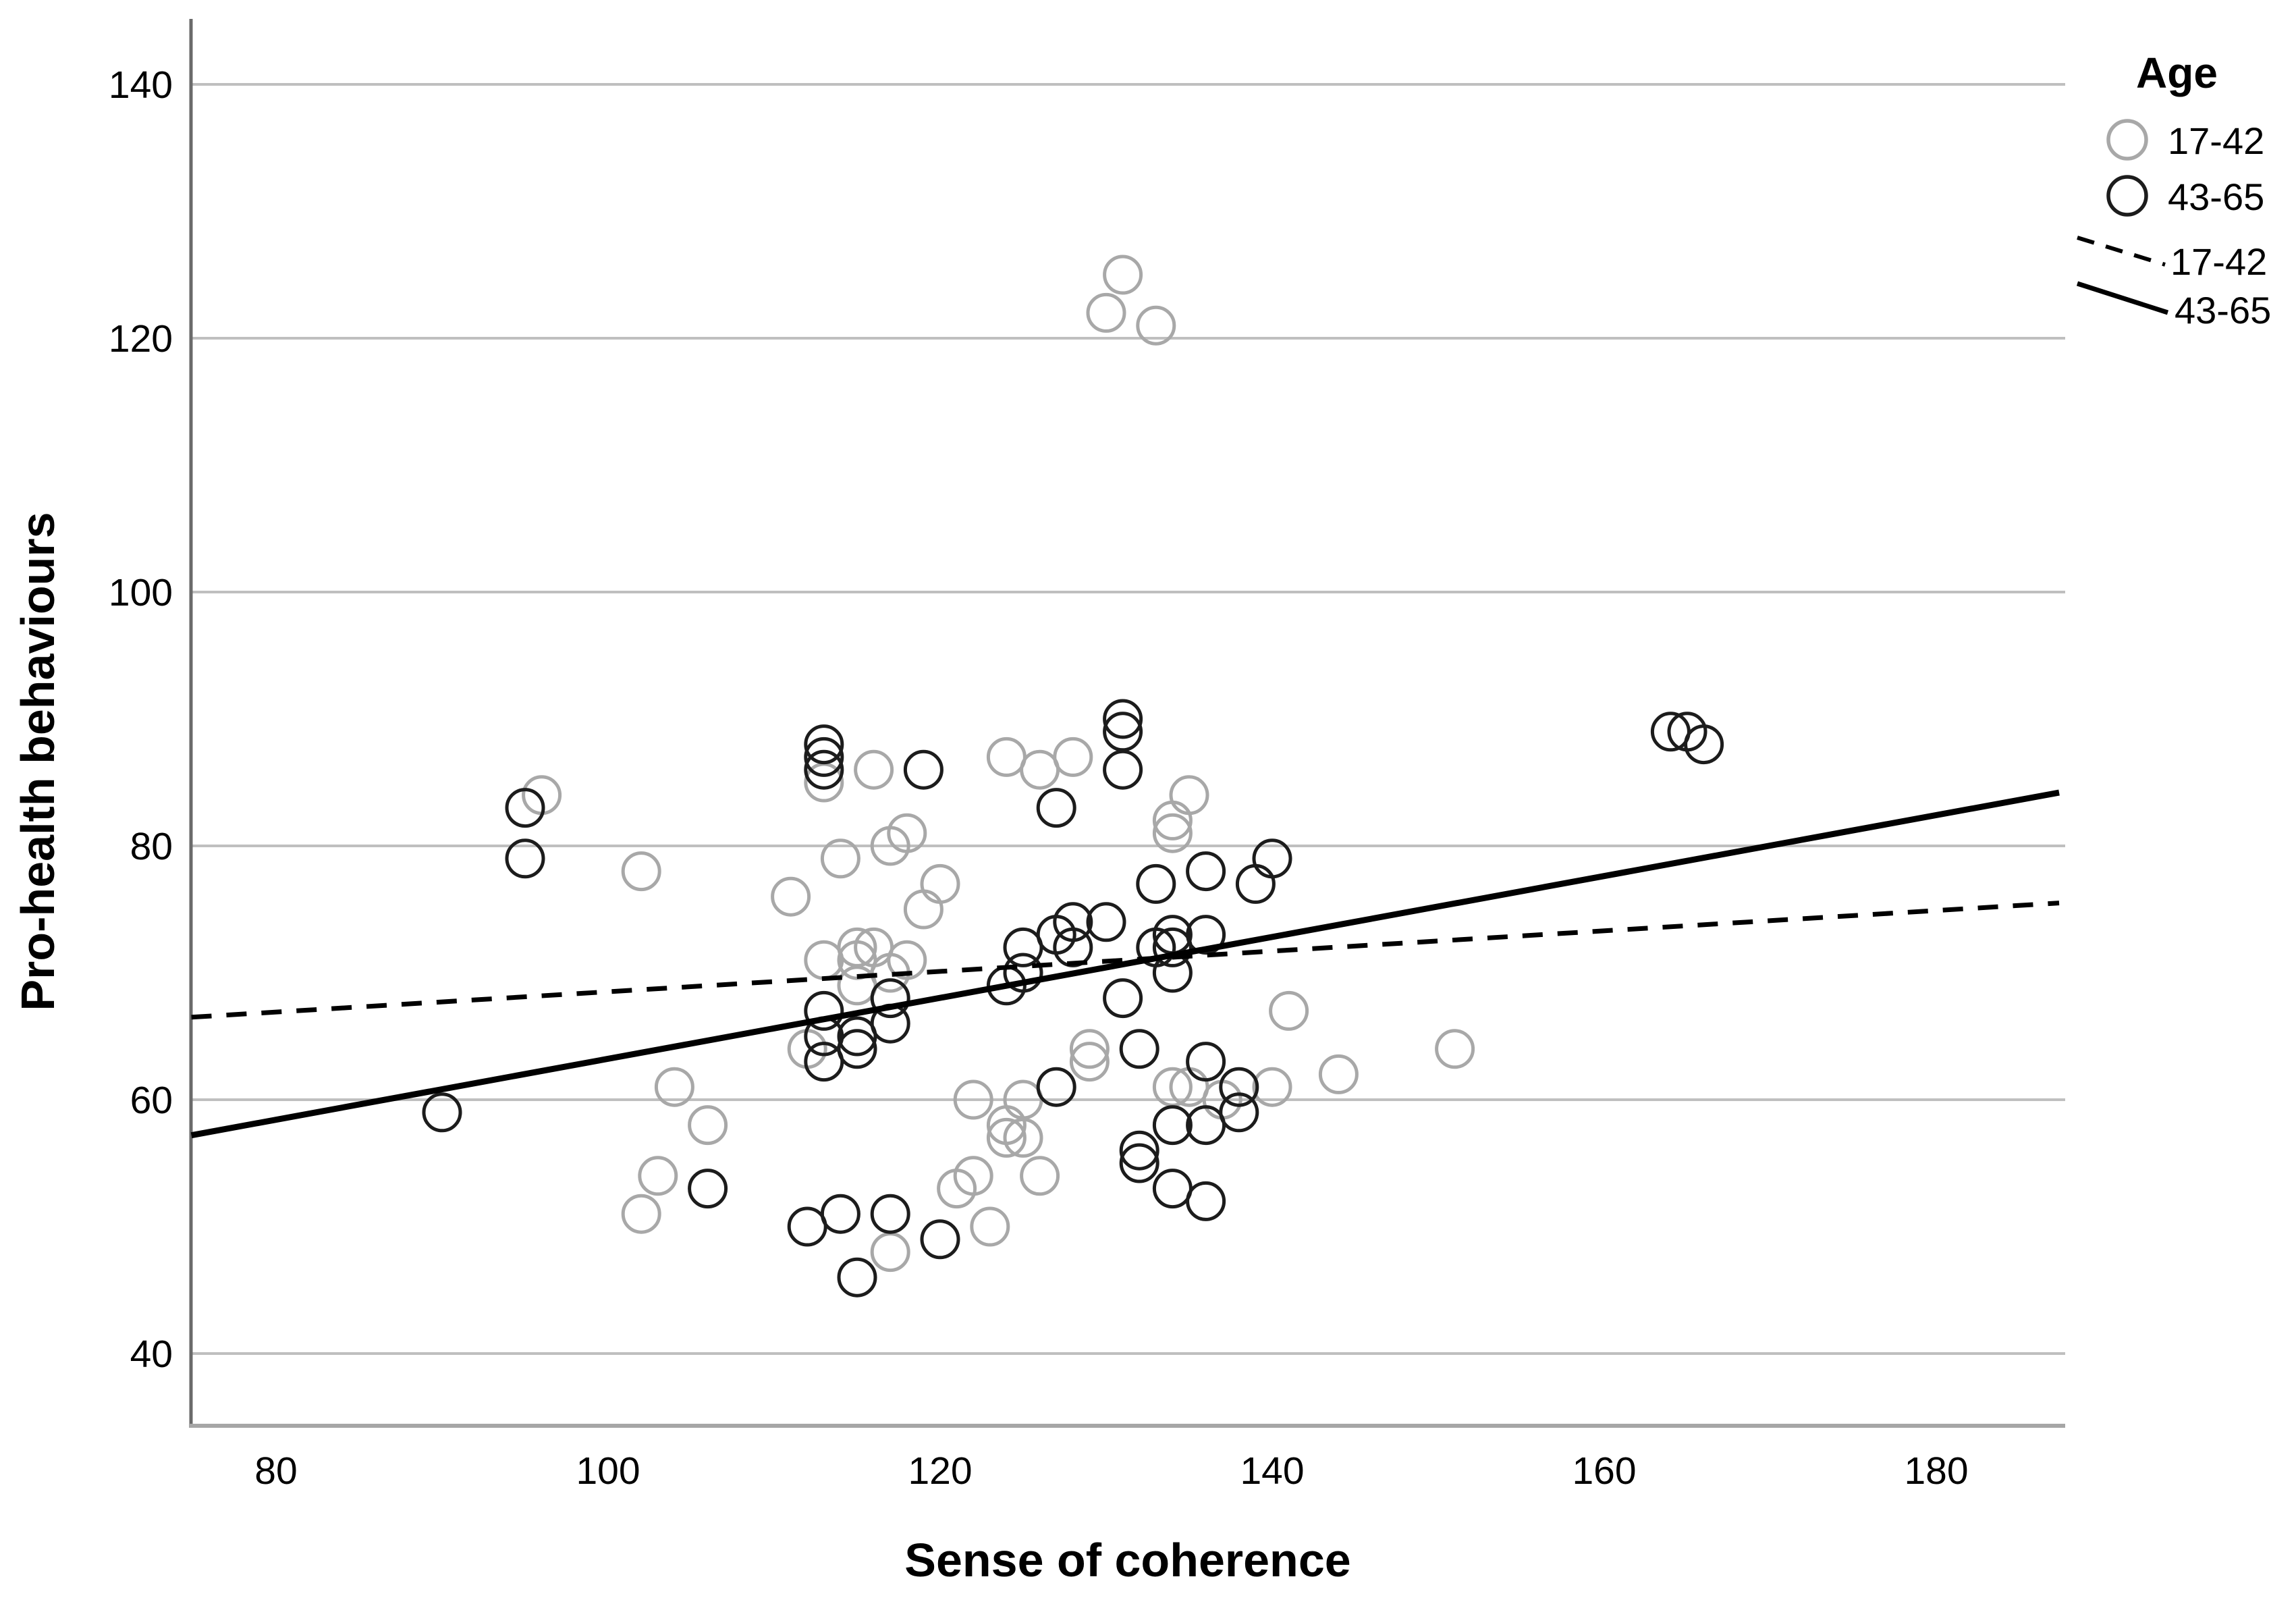 This screenshot has width=2296, height=1604. What do you see at coordinates (2127, 140) in the screenshot?
I see `legend-circle-17-42-icon` at bounding box center [2127, 140].